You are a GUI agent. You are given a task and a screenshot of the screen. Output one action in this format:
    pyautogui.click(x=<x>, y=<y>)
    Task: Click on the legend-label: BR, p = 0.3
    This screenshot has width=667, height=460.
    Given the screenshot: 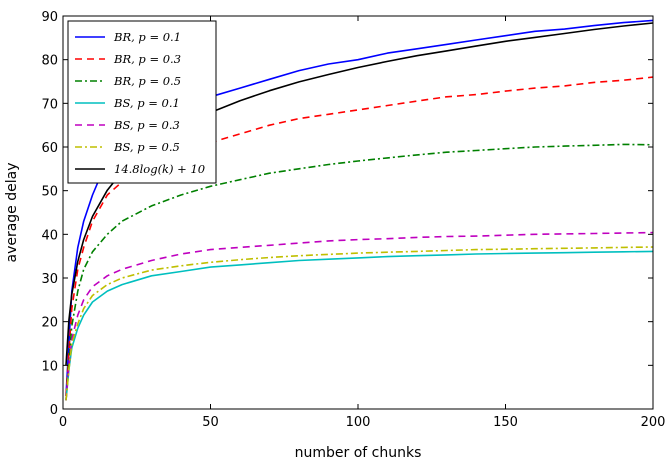 What is the action you would take?
    pyautogui.click(x=147, y=59)
    